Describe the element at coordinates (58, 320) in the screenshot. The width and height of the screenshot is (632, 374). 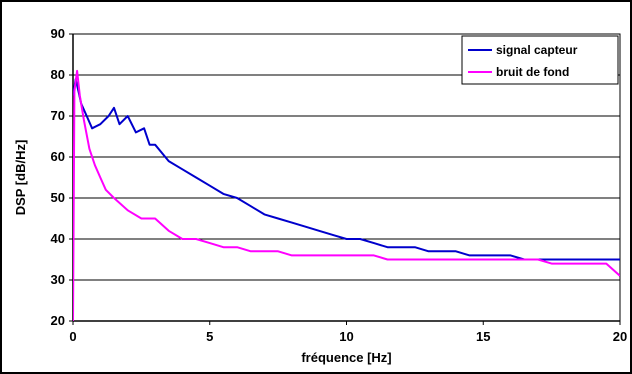
I see `y-tick-label: 20` at that location.